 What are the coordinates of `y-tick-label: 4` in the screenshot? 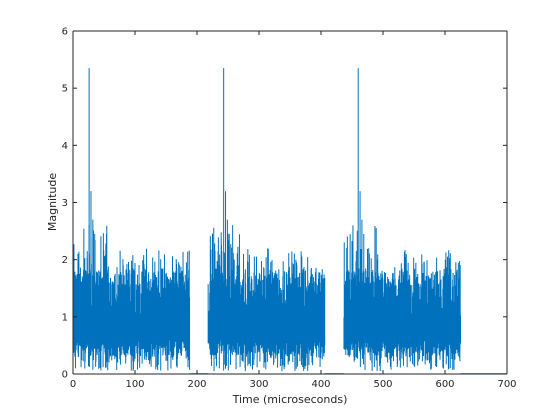 It's located at (65, 146).